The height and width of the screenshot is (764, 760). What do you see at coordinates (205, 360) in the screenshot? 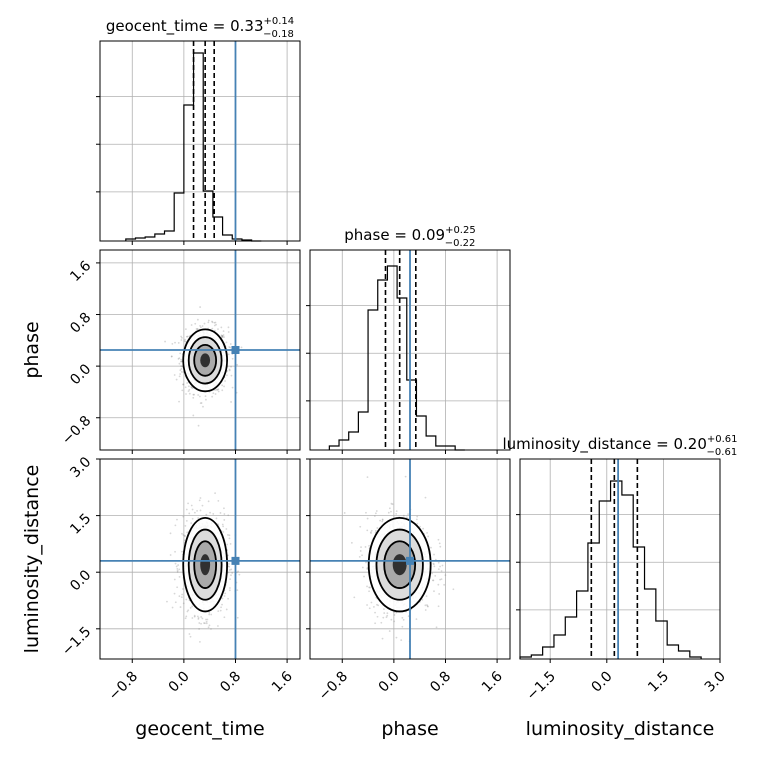
I see `density-contour` at bounding box center [205, 360].